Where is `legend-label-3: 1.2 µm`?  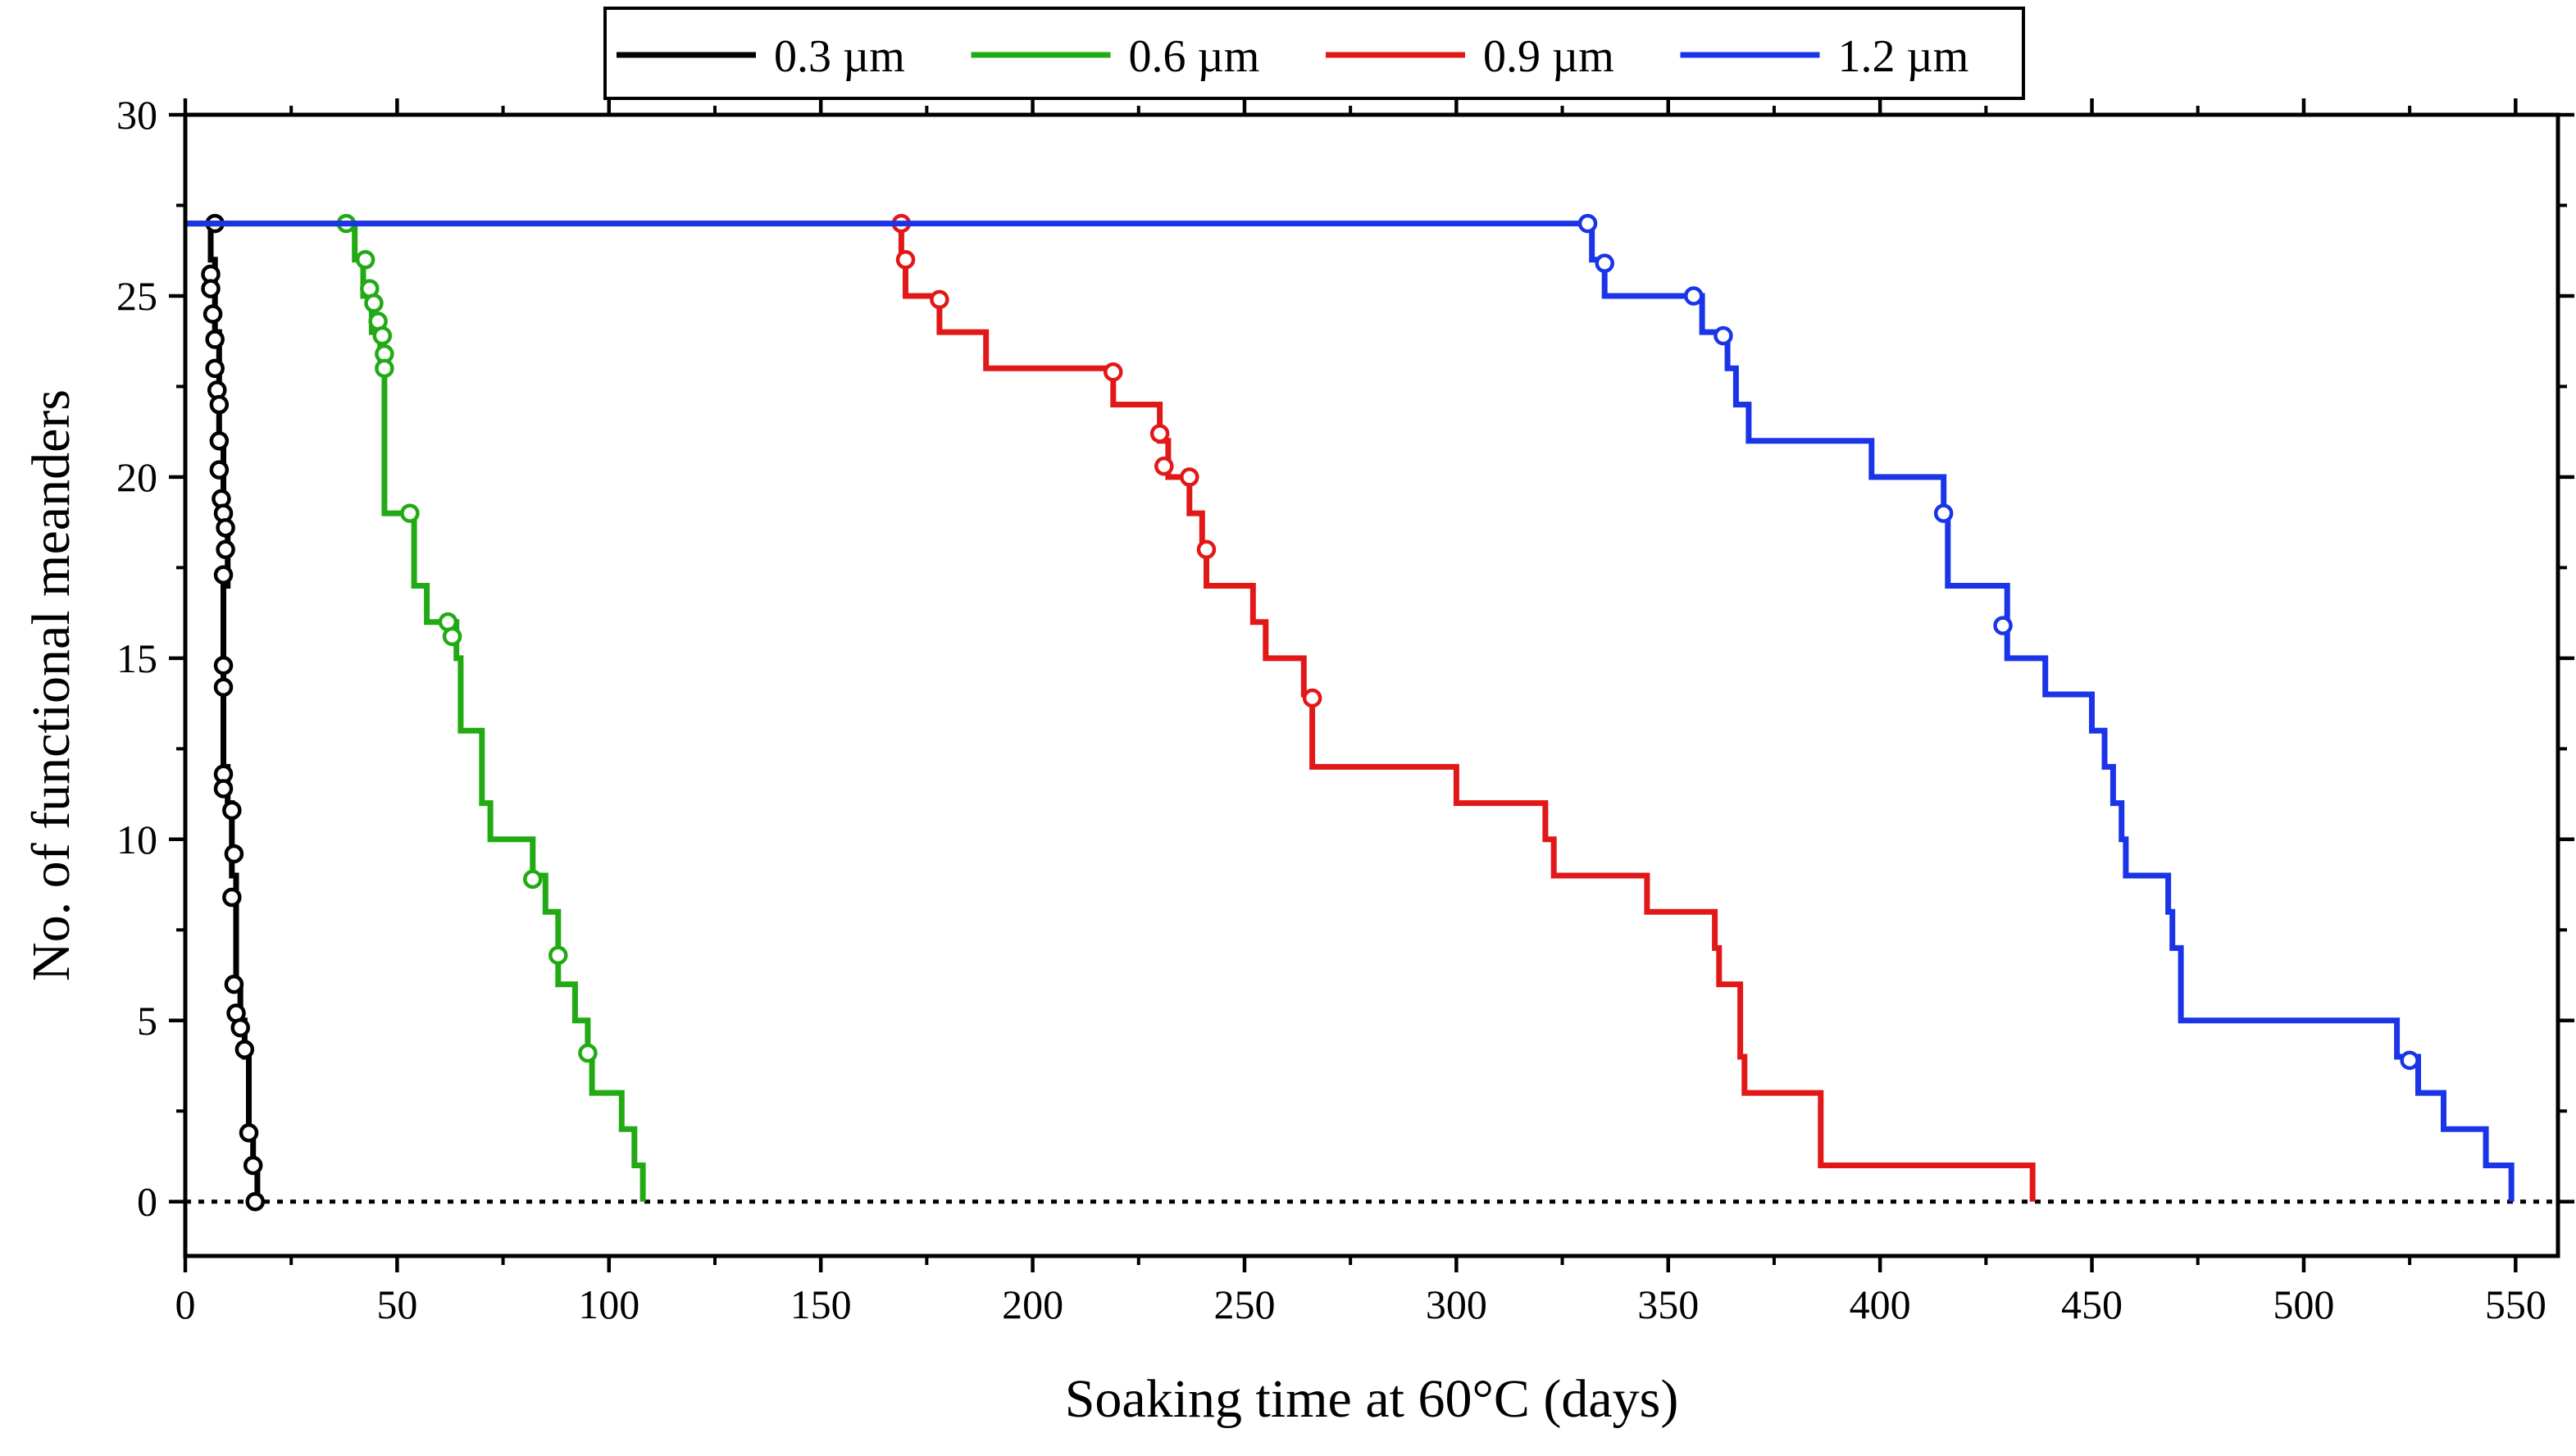 legend-label-3: 1.2 µm is located at coordinates (1903, 56).